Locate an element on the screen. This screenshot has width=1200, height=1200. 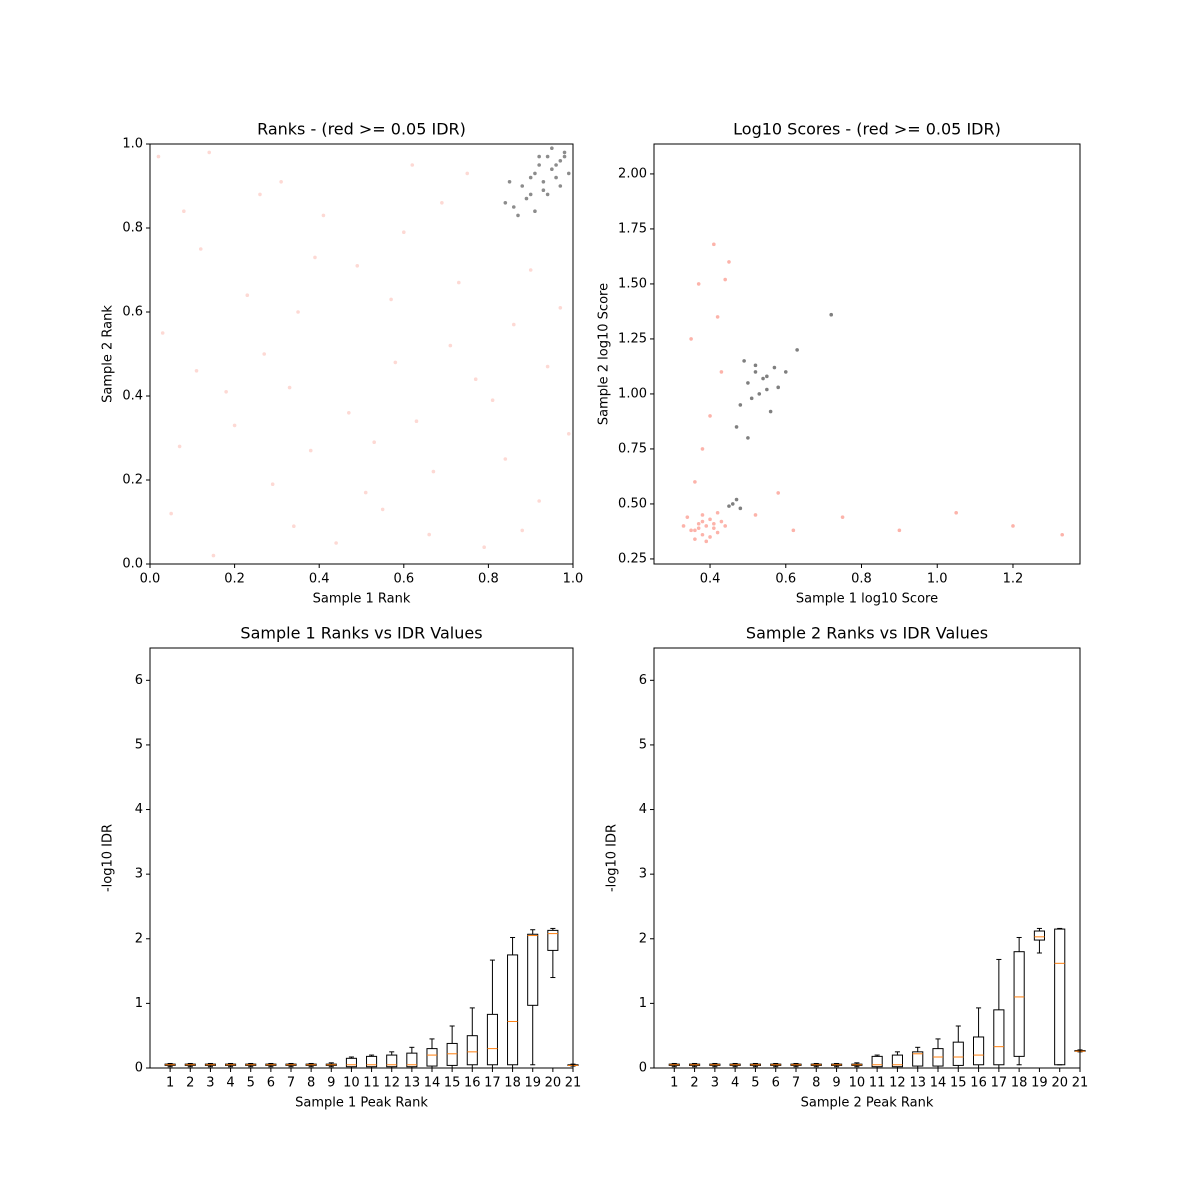
y-tick-label: 2 is located at coordinates (643, 938).